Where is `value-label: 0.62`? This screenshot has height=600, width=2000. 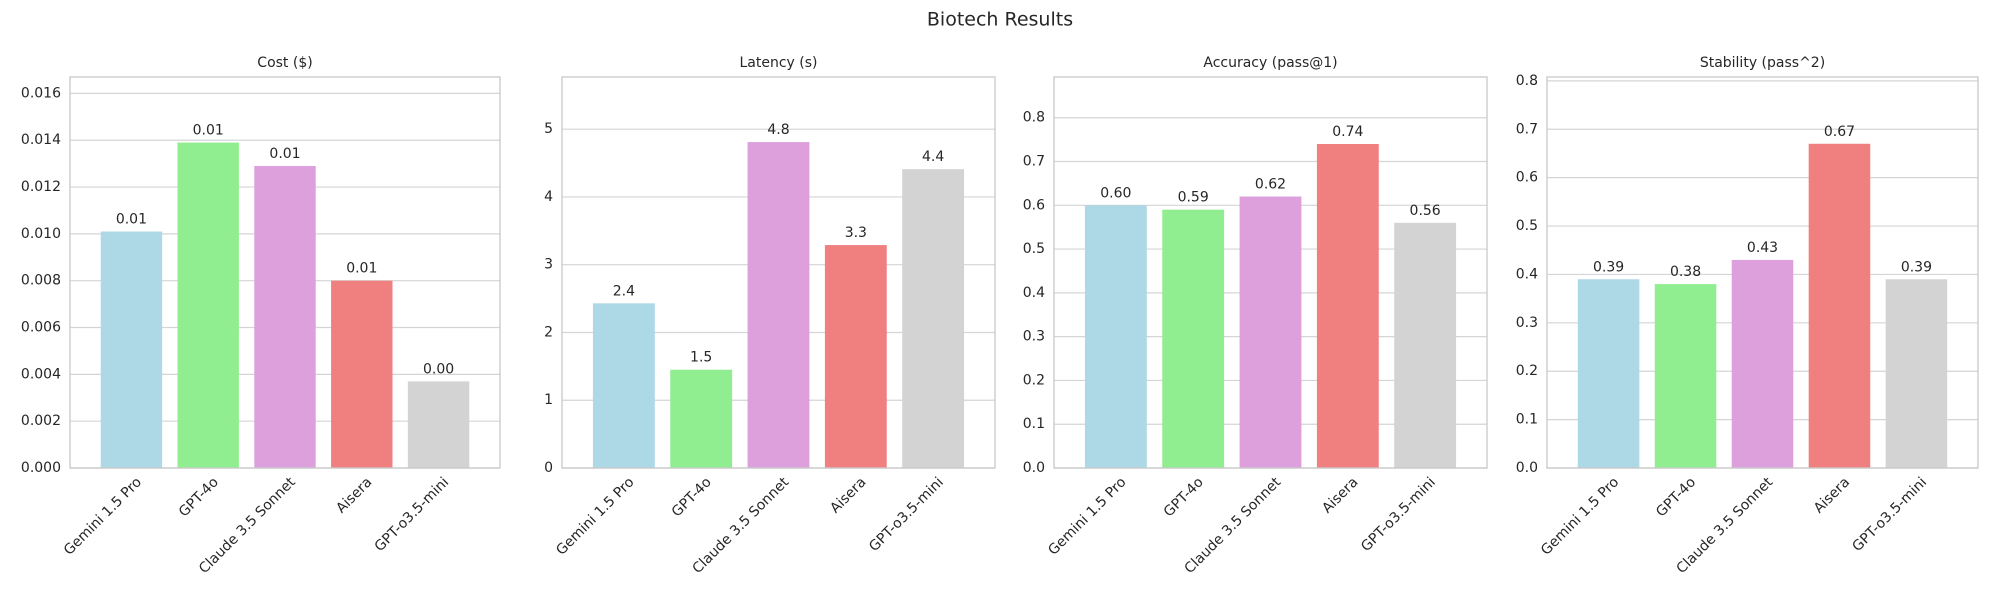
value-label: 0.62 is located at coordinates (1270, 185).